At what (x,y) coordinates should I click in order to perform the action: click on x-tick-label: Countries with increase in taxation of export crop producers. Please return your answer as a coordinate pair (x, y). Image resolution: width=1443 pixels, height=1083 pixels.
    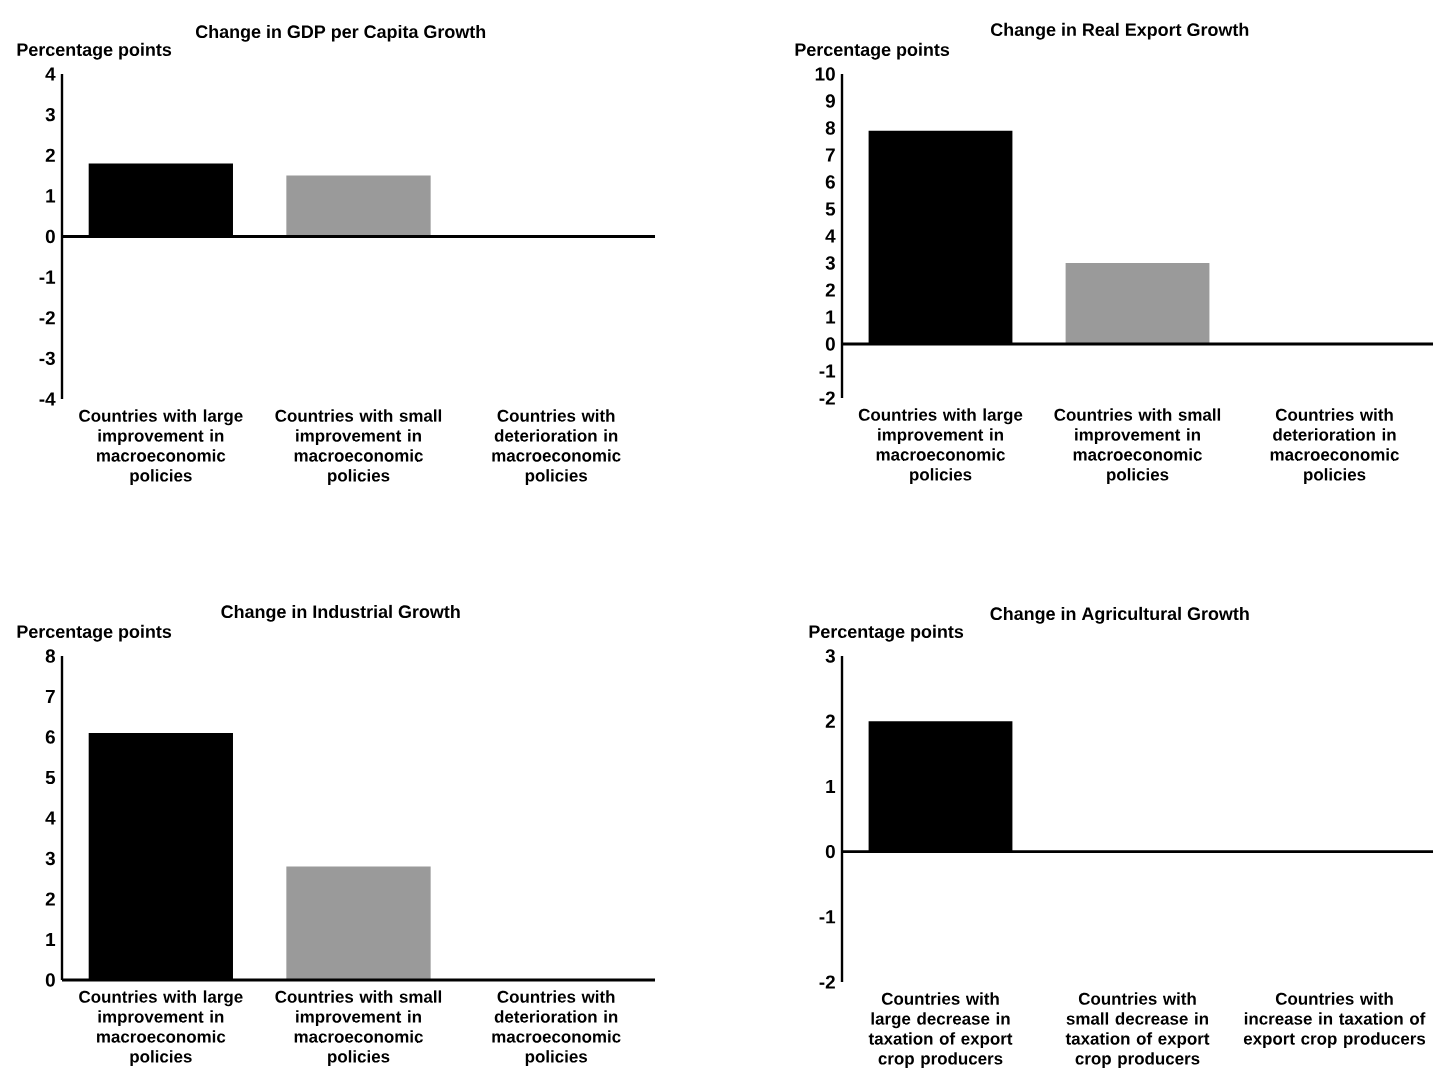
    Looking at the image, I should click on (1334, 1020).